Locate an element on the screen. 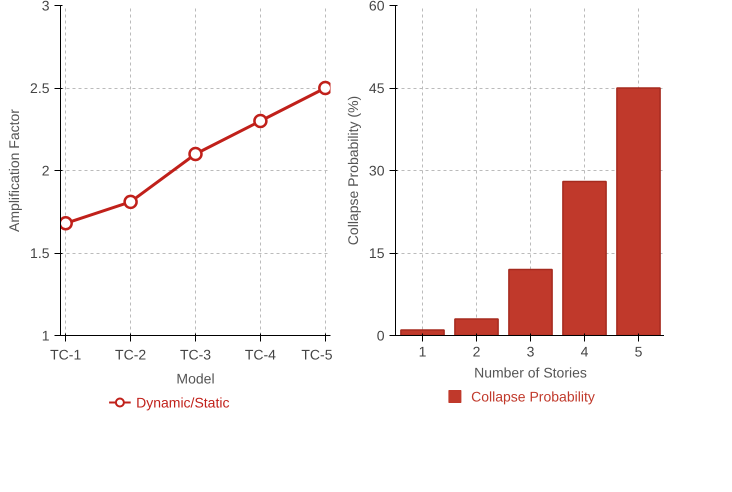 This screenshot has height=492, width=732. x-axis-title: Model is located at coordinates (195, 378).